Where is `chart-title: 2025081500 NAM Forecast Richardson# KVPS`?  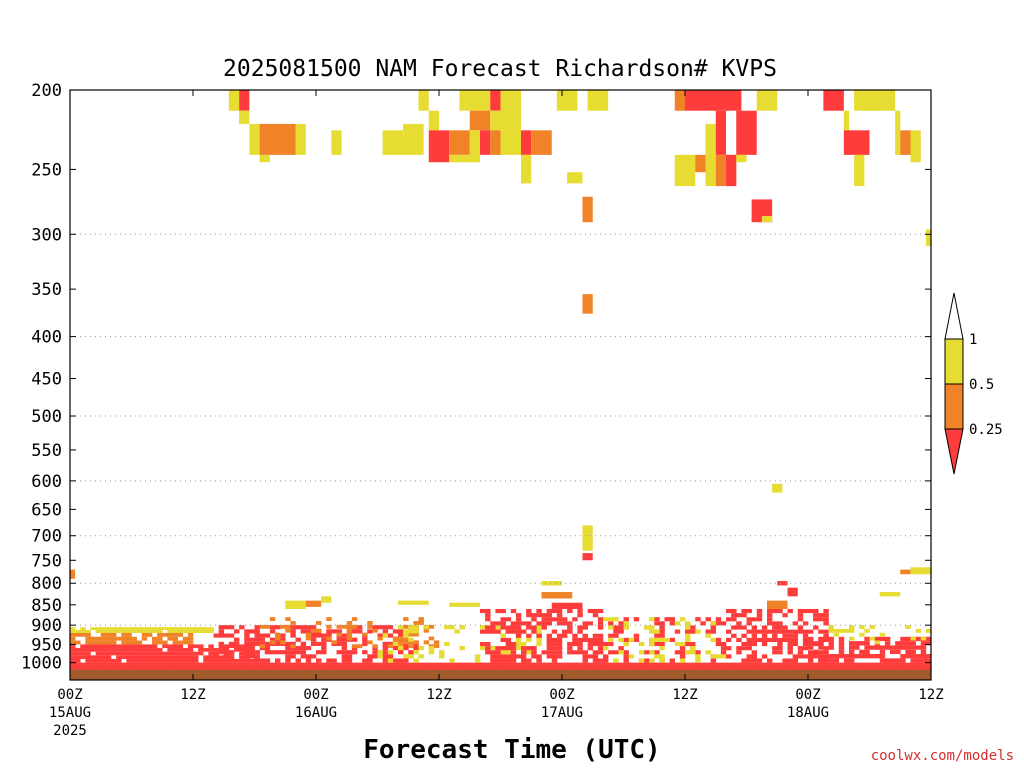 chart-title: 2025081500 NAM Forecast Richardson# KVPS is located at coordinates (500, 69).